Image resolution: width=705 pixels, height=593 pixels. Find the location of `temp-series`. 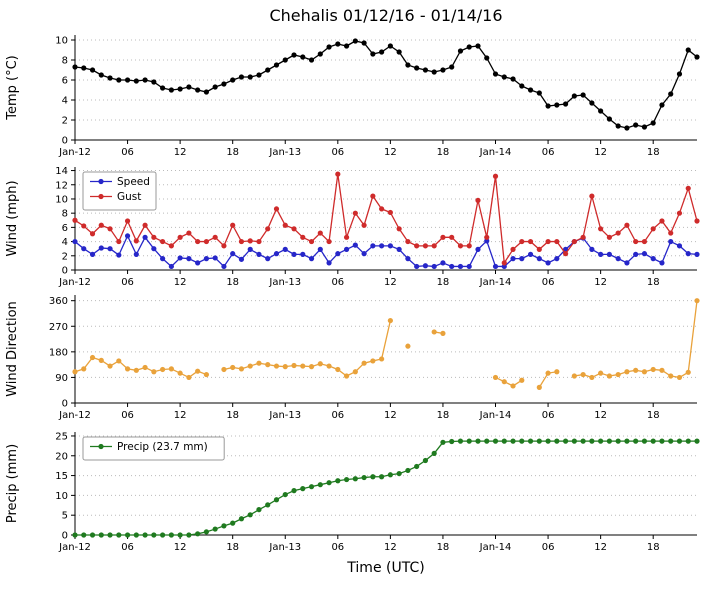

temp-series is located at coordinates (386, 84).